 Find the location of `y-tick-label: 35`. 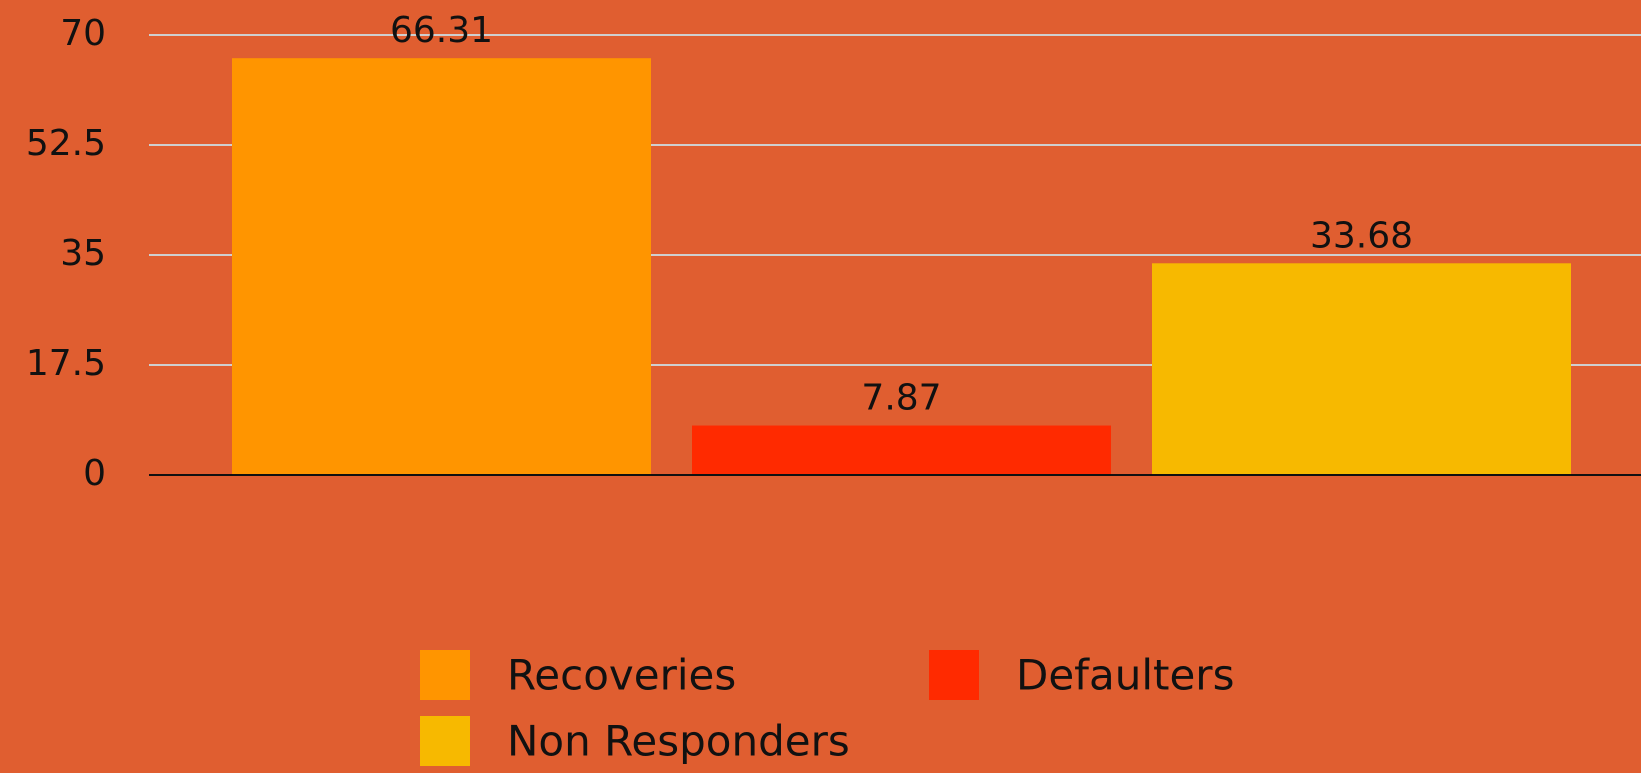

y-tick-label: 35 is located at coordinates (83, 253).